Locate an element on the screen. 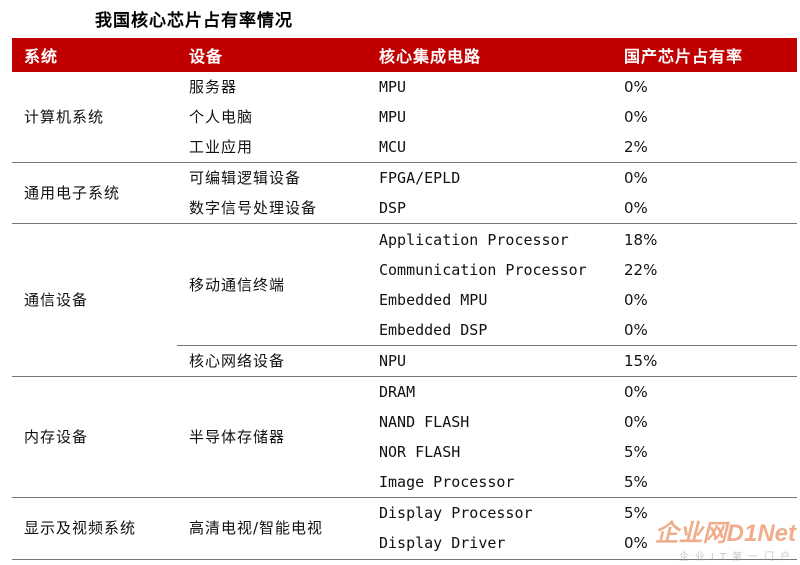 The width and height of the screenshot is (800, 565). cell-chip: MCU is located at coordinates (489, 148).